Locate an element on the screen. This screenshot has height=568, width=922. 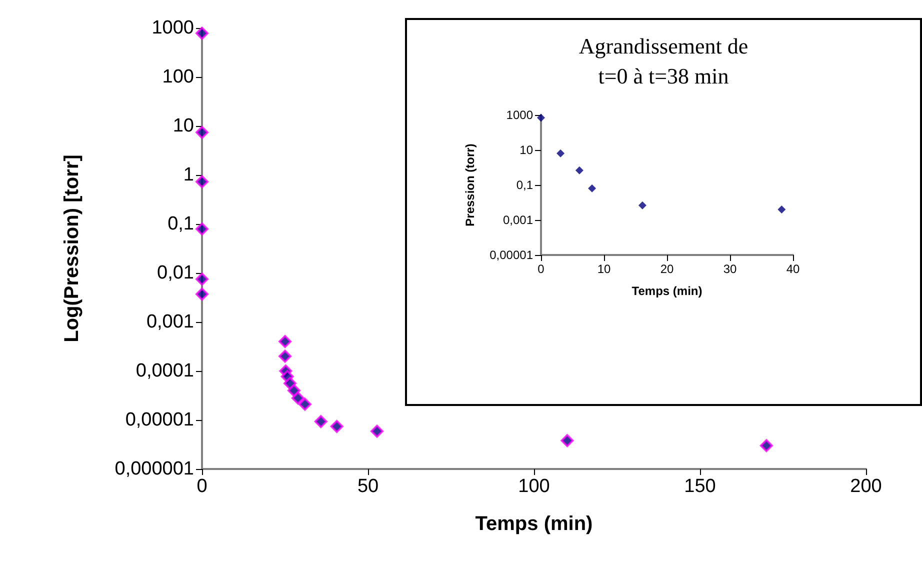
y-tick-label: 0,0001 is located at coordinates (165, 371).